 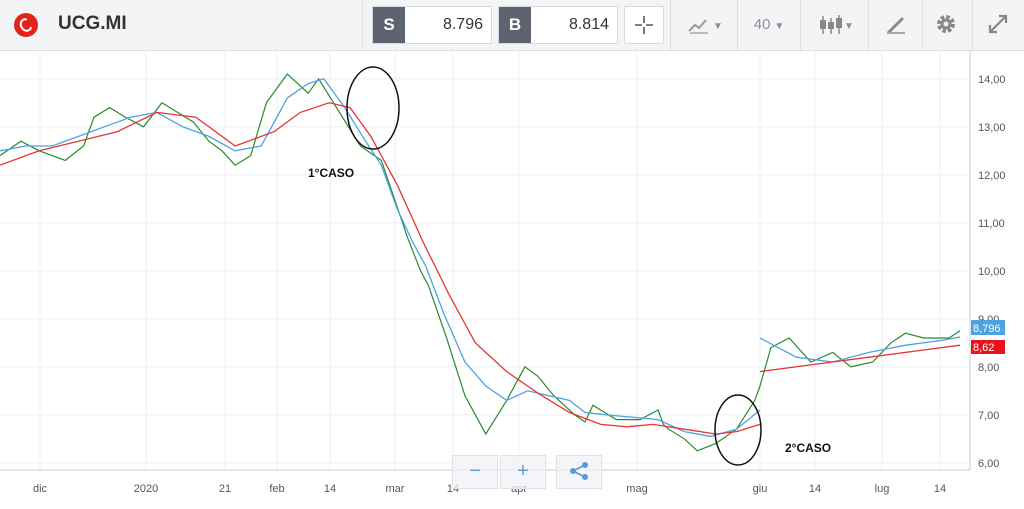 I want to click on sell-price: 8.796, so click(x=462, y=24).